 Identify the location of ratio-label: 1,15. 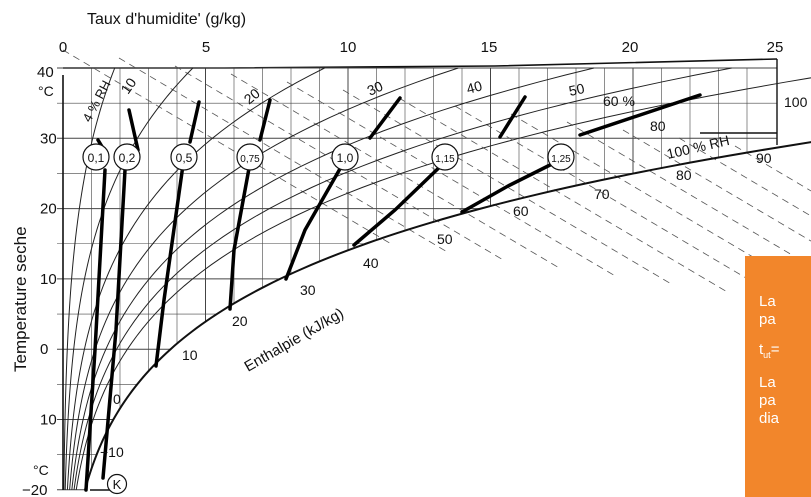
(445, 159).